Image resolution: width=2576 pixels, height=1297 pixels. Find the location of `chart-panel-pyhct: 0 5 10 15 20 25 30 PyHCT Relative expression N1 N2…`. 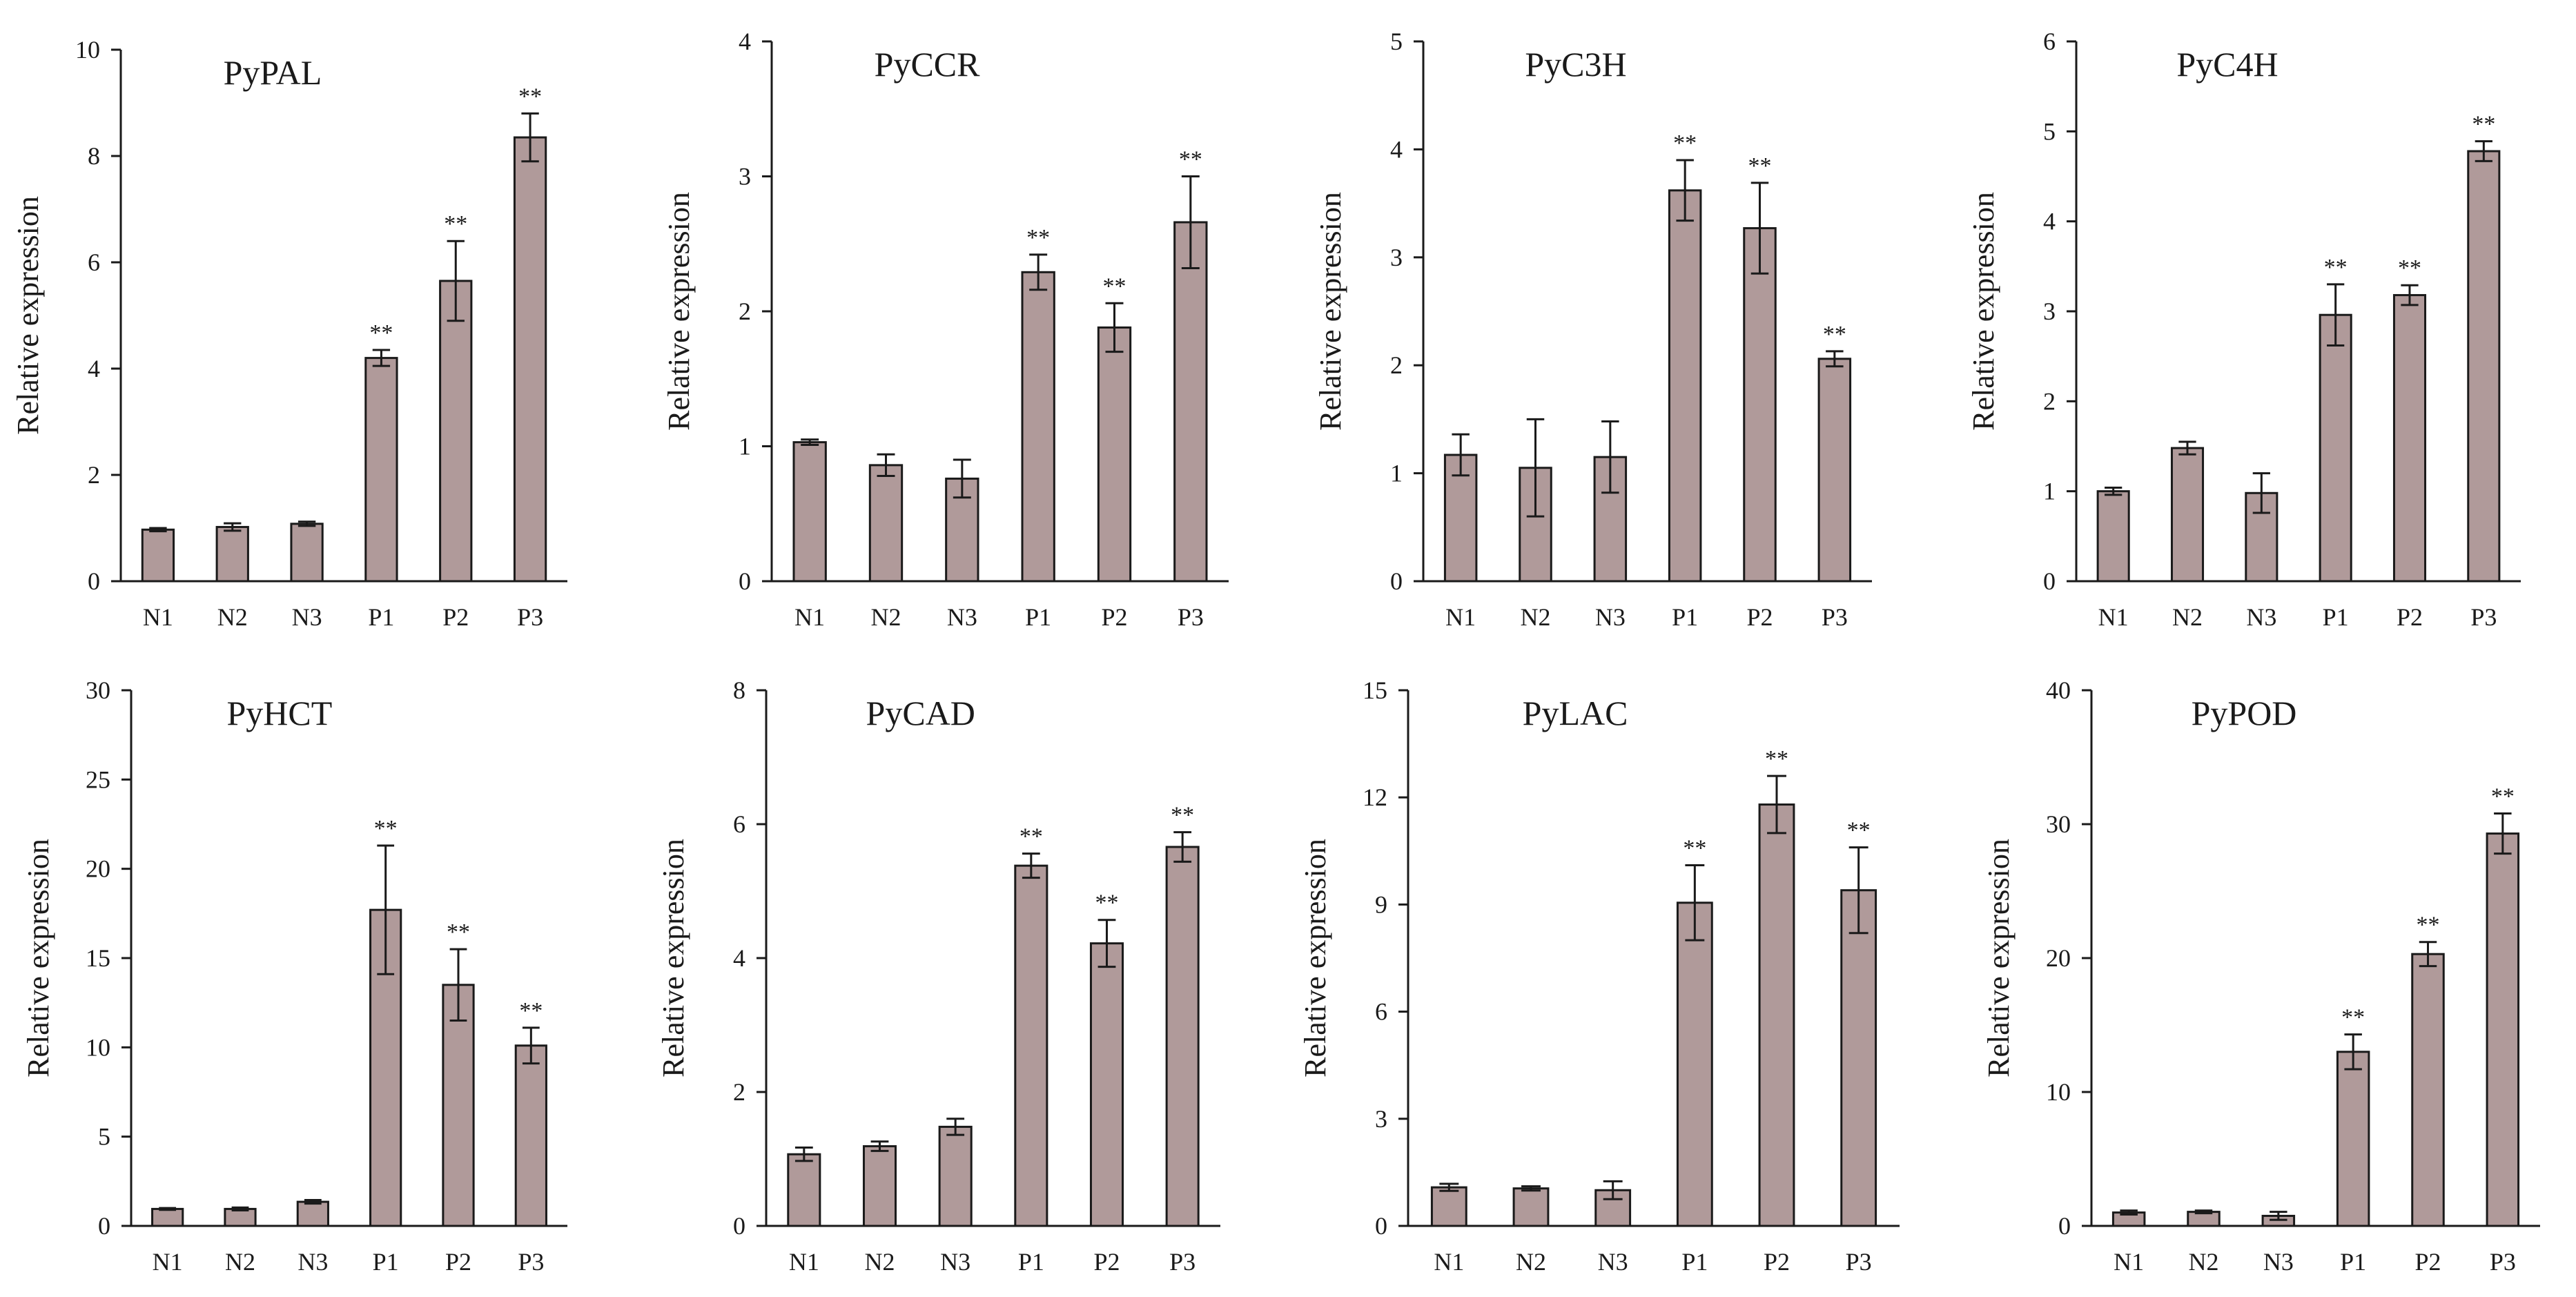

chart-panel-pyhct: 0 5 10 15 20 25 30 PyHCT Relative expression N1 N2… is located at coordinates (294, 976).